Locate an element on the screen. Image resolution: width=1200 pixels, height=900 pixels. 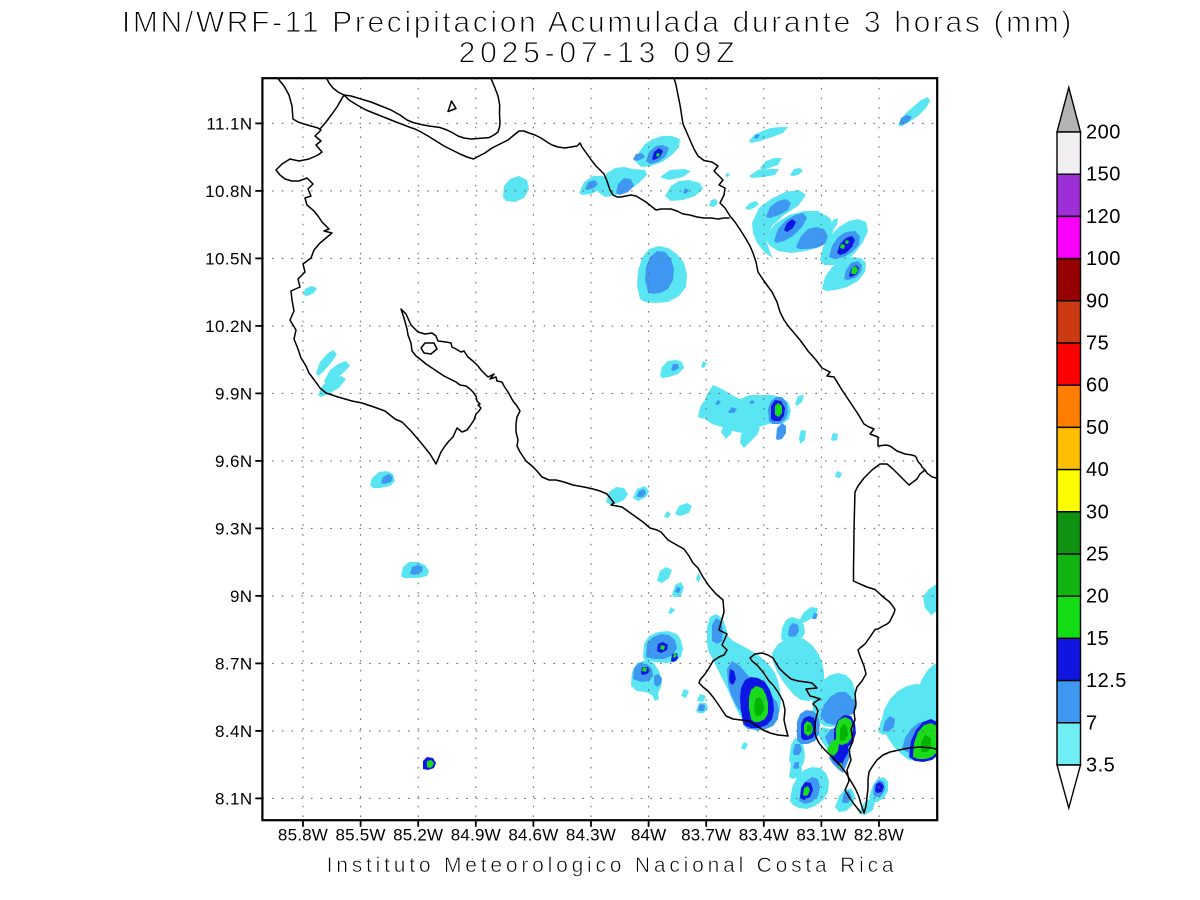
svg-text: 9.3N is located at coordinates (234, 529).